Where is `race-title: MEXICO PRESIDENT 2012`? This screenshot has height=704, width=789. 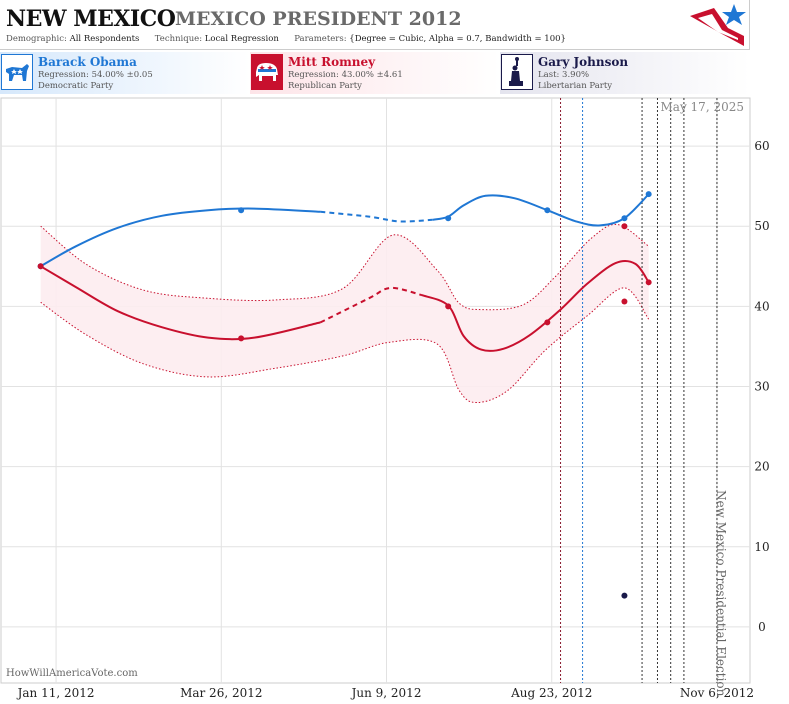
race-title: MEXICO PRESIDENT 2012 is located at coordinates (318, 19).